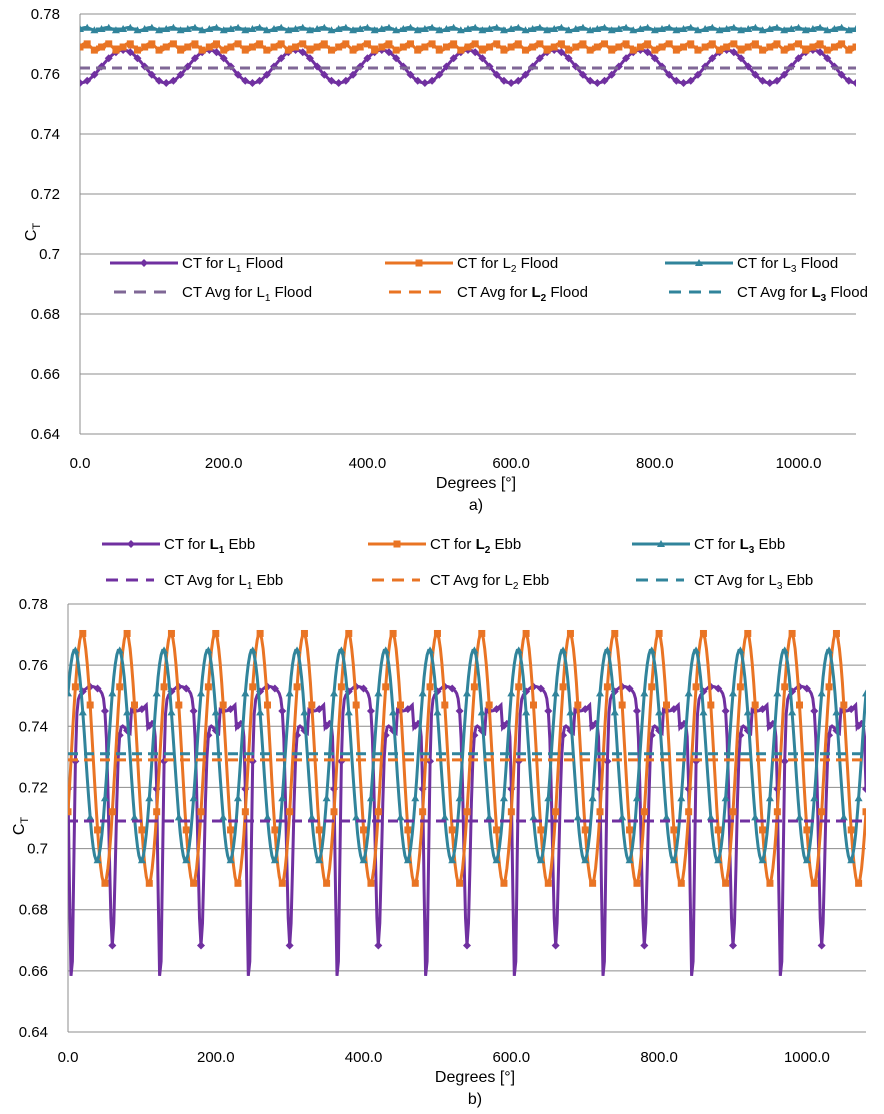 The image size is (884, 1114). I want to click on x-tick-label: 1000.0, so click(807, 1057).